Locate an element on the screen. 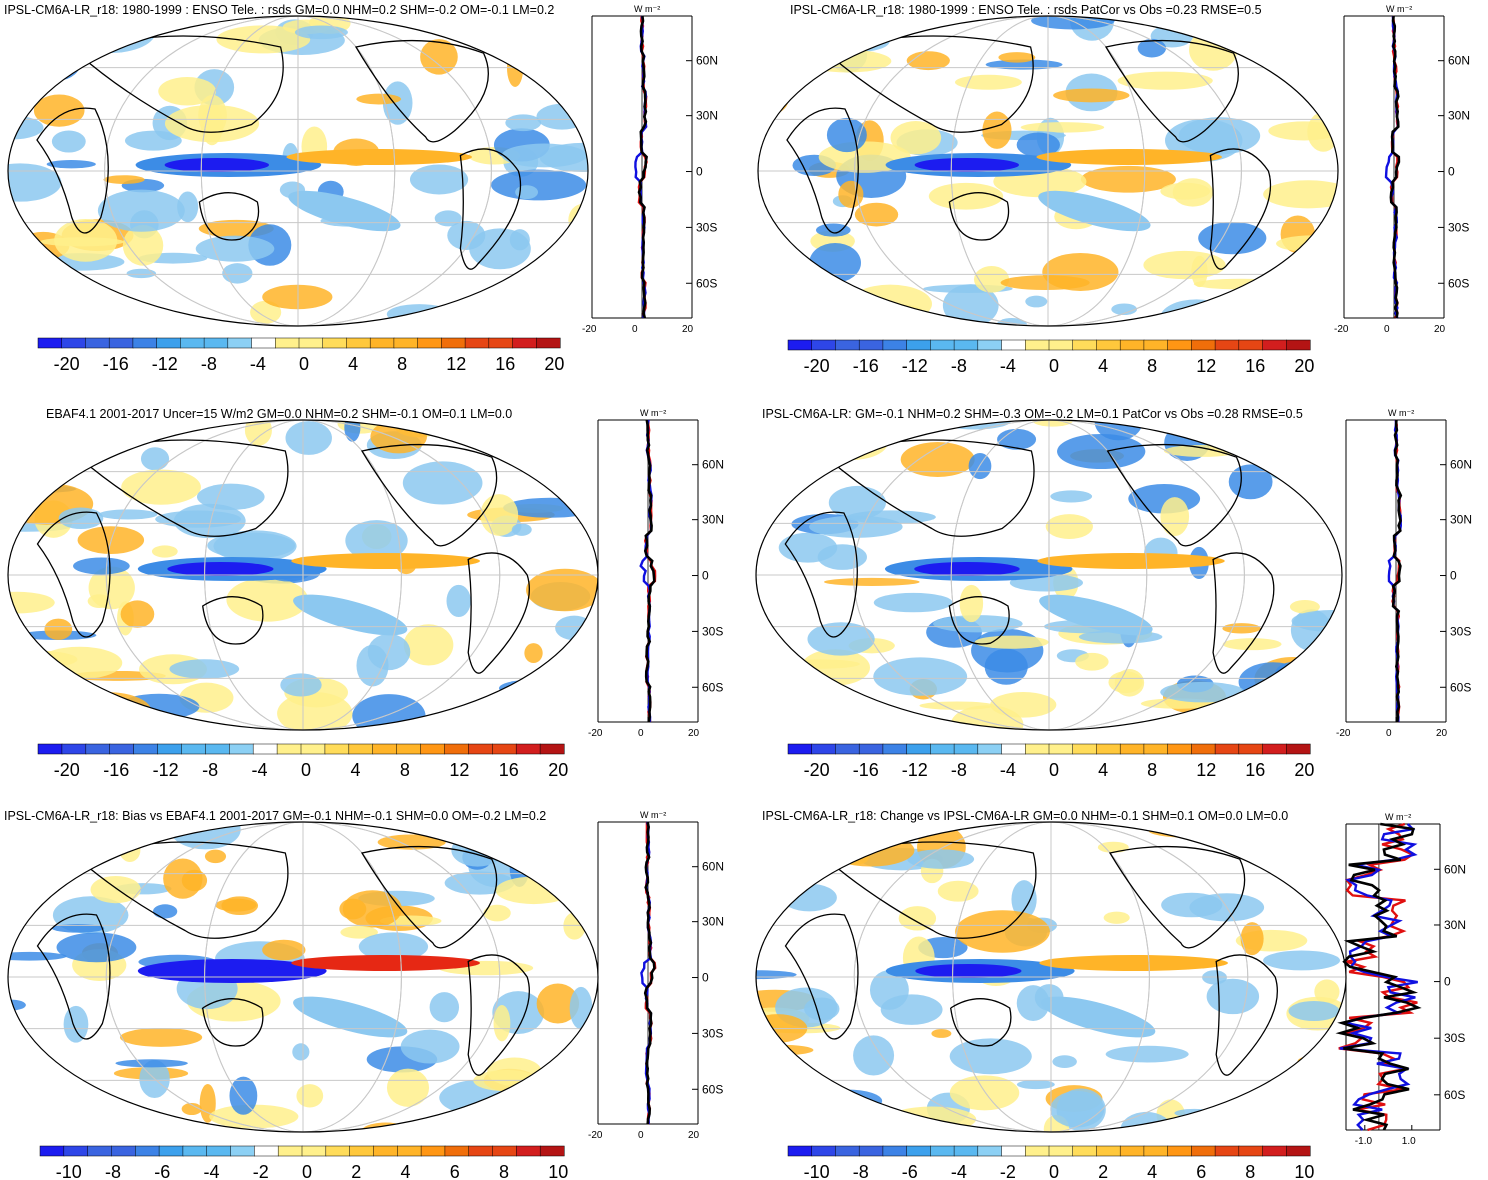  colorbar-5: -10 -8 -6 -4 -2 0 2 4 6 8 10 is located at coordinates (303, 1162).